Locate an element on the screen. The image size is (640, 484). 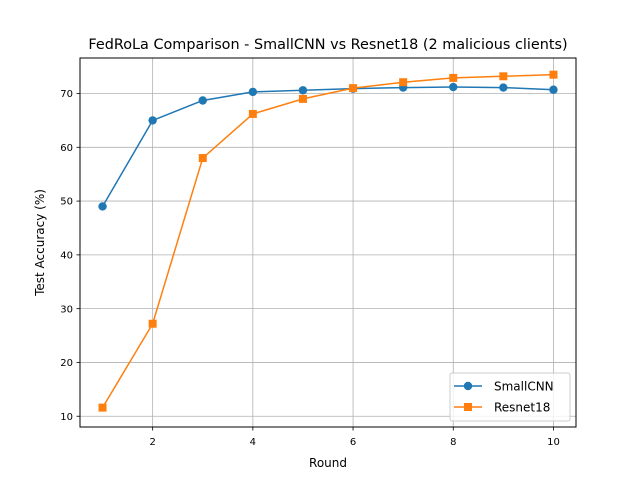
x-tick-label: 2 is located at coordinates (152, 442).